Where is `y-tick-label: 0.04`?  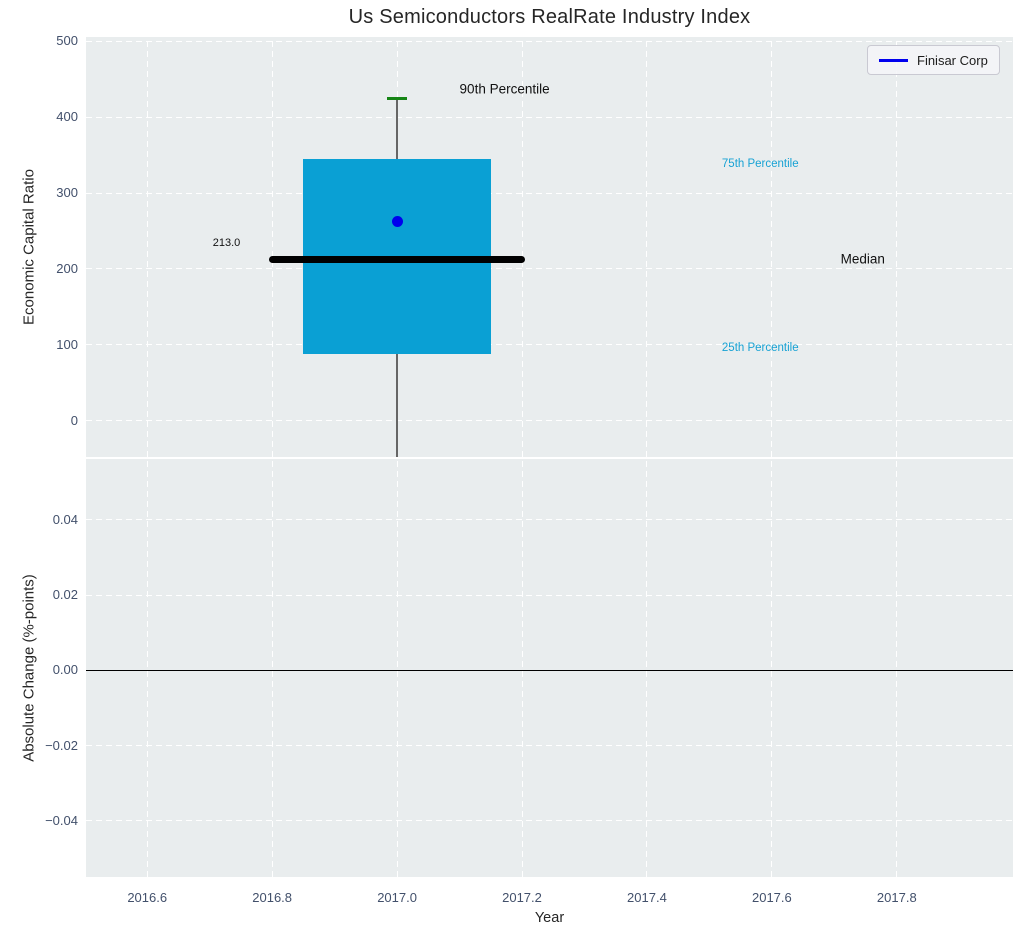
y-tick-label: 0.04 is located at coordinates (65, 519).